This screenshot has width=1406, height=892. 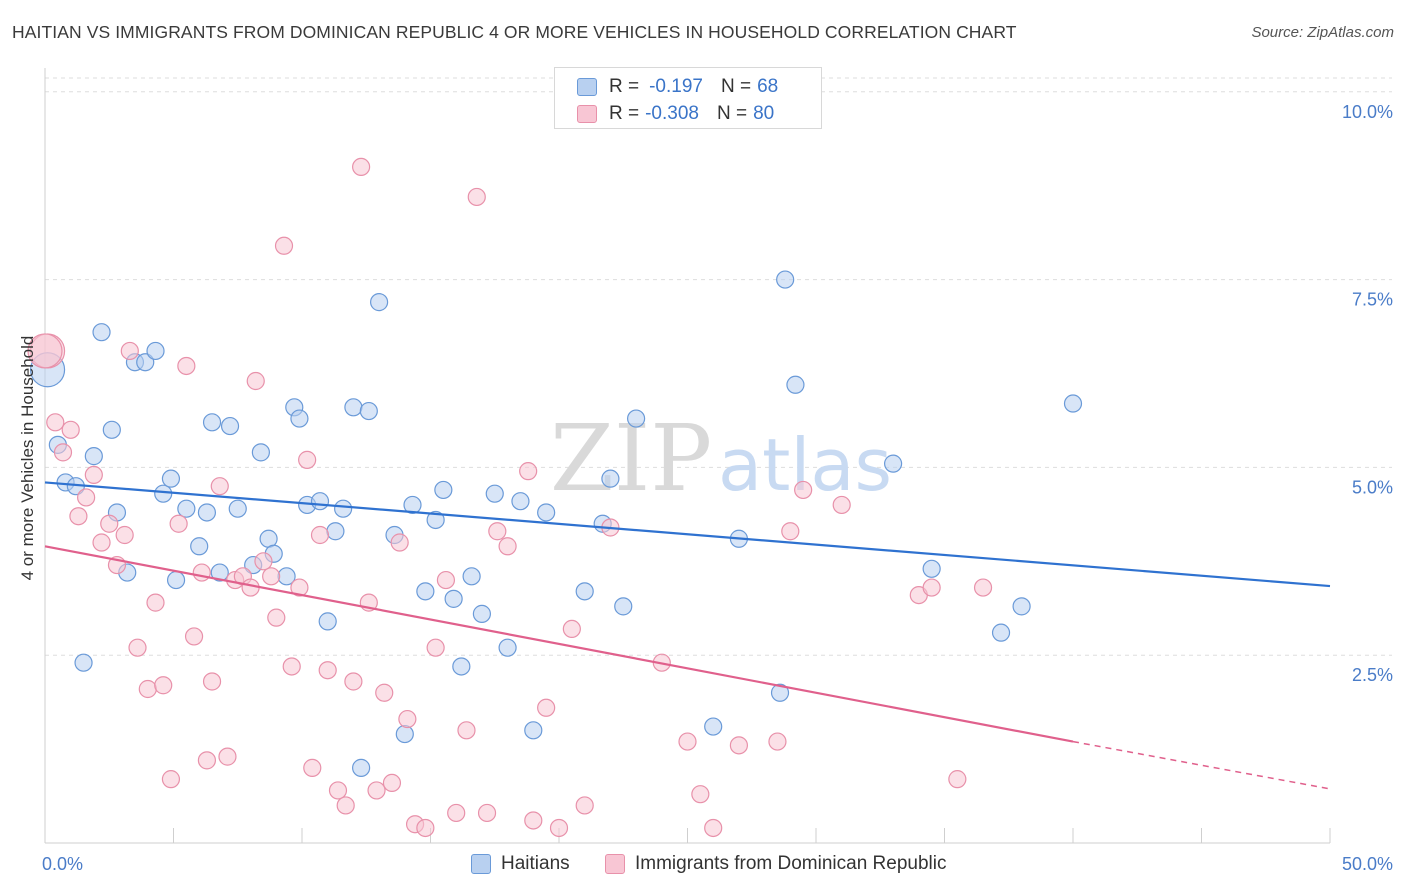 I want to click on legend-label-haitians: Haitians, so click(x=535, y=863).